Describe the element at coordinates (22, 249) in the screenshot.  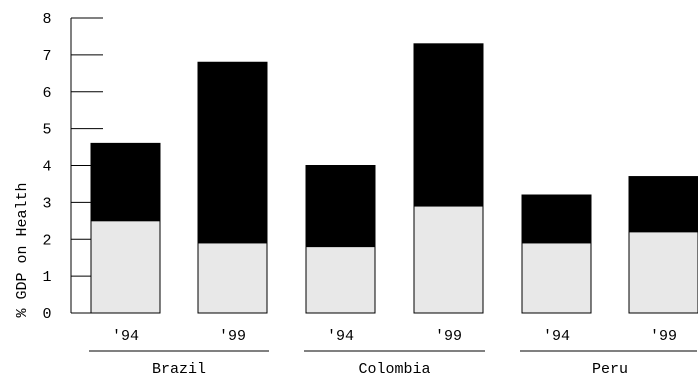
I see `y-axis-label: % GDP on Health` at that location.